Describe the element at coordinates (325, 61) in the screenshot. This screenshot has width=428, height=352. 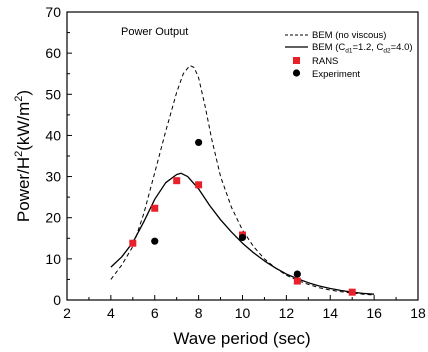
I see `legend-label-rans: RANS` at that location.